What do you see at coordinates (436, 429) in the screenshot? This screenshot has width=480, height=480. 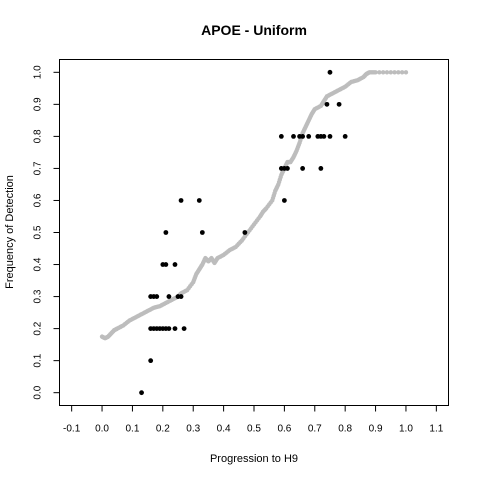 I see `x-tick-label: 1.1` at bounding box center [436, 429].